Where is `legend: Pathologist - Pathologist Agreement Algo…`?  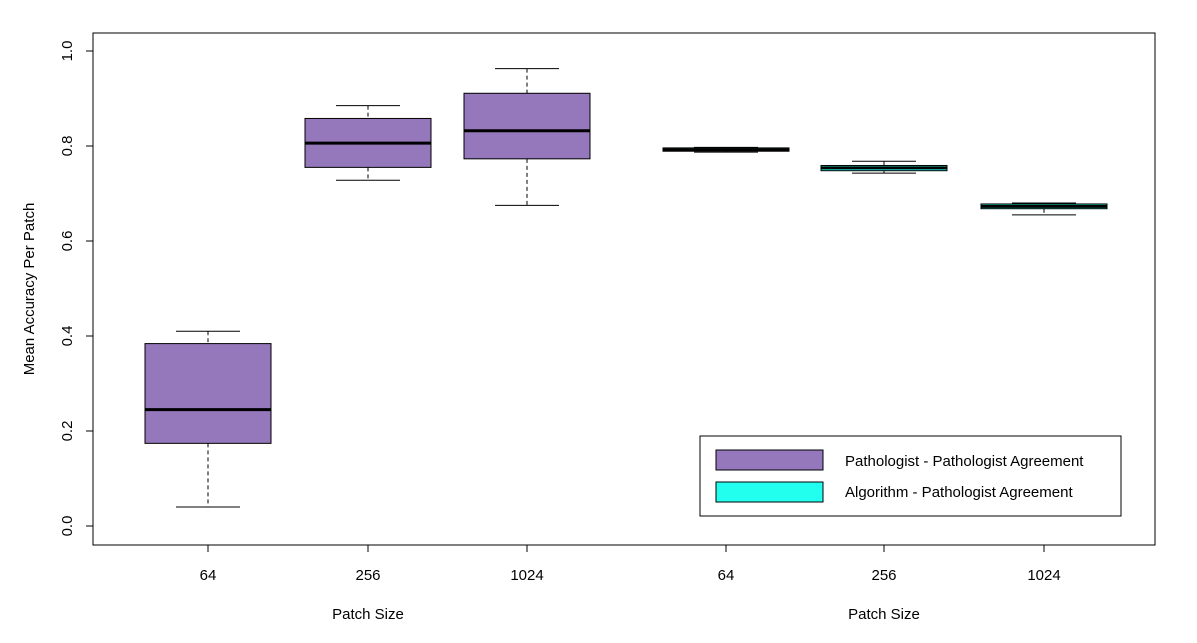
legend: Pathologist - Pathologist Agreement Algo… is located at coordinates (910, 476).